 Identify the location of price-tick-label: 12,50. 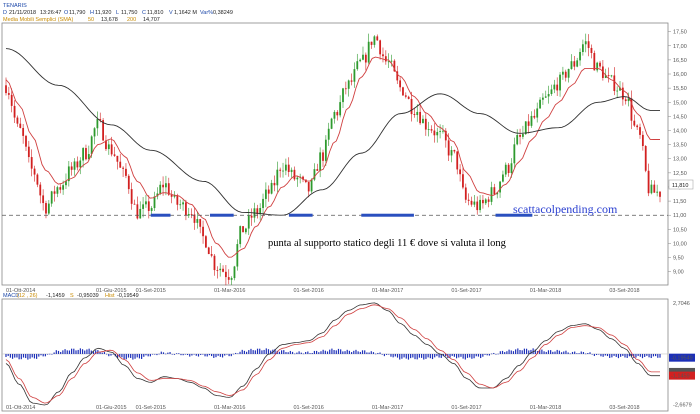
(680, 174).